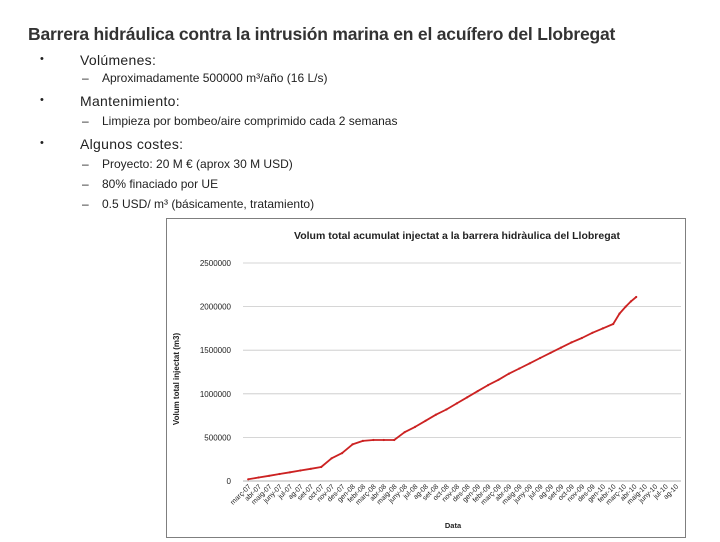  What do you see at coordinates (216, 394) in the screenshot?
I see `y-tick-label: 1000000` at bounding box center [216, 394].